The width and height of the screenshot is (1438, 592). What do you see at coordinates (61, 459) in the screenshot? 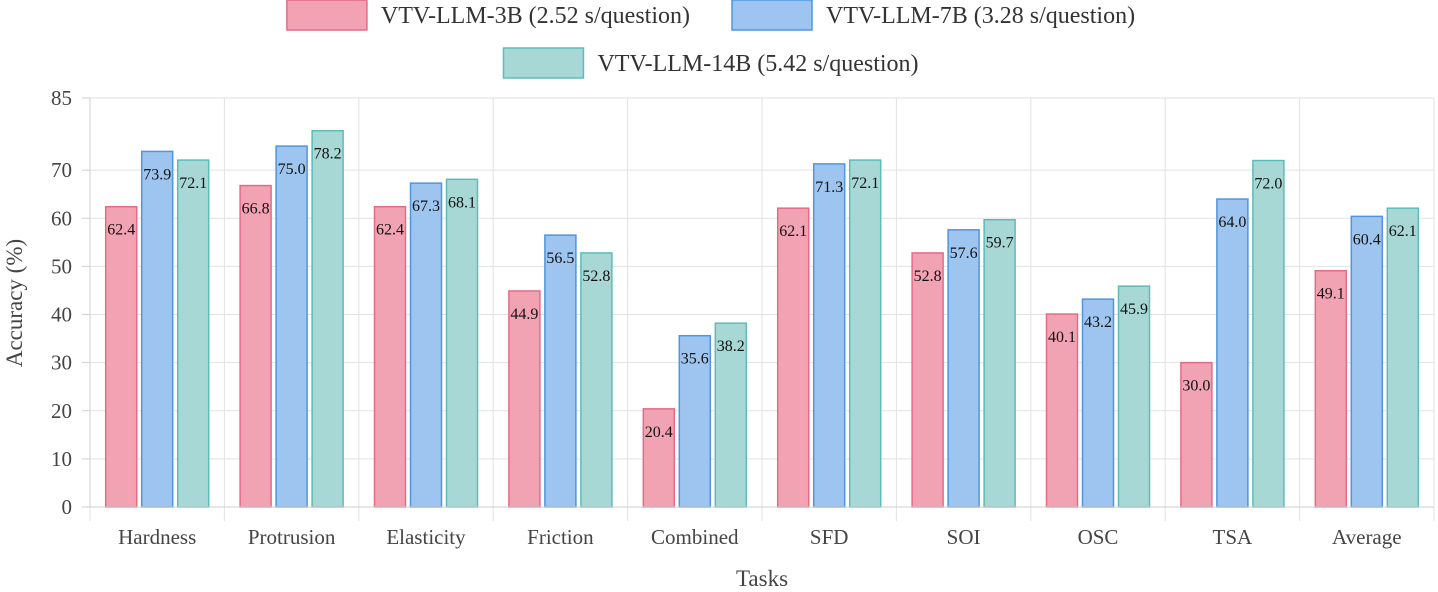
I see `y-tick-label: 10` at bounding box center [61, 459].